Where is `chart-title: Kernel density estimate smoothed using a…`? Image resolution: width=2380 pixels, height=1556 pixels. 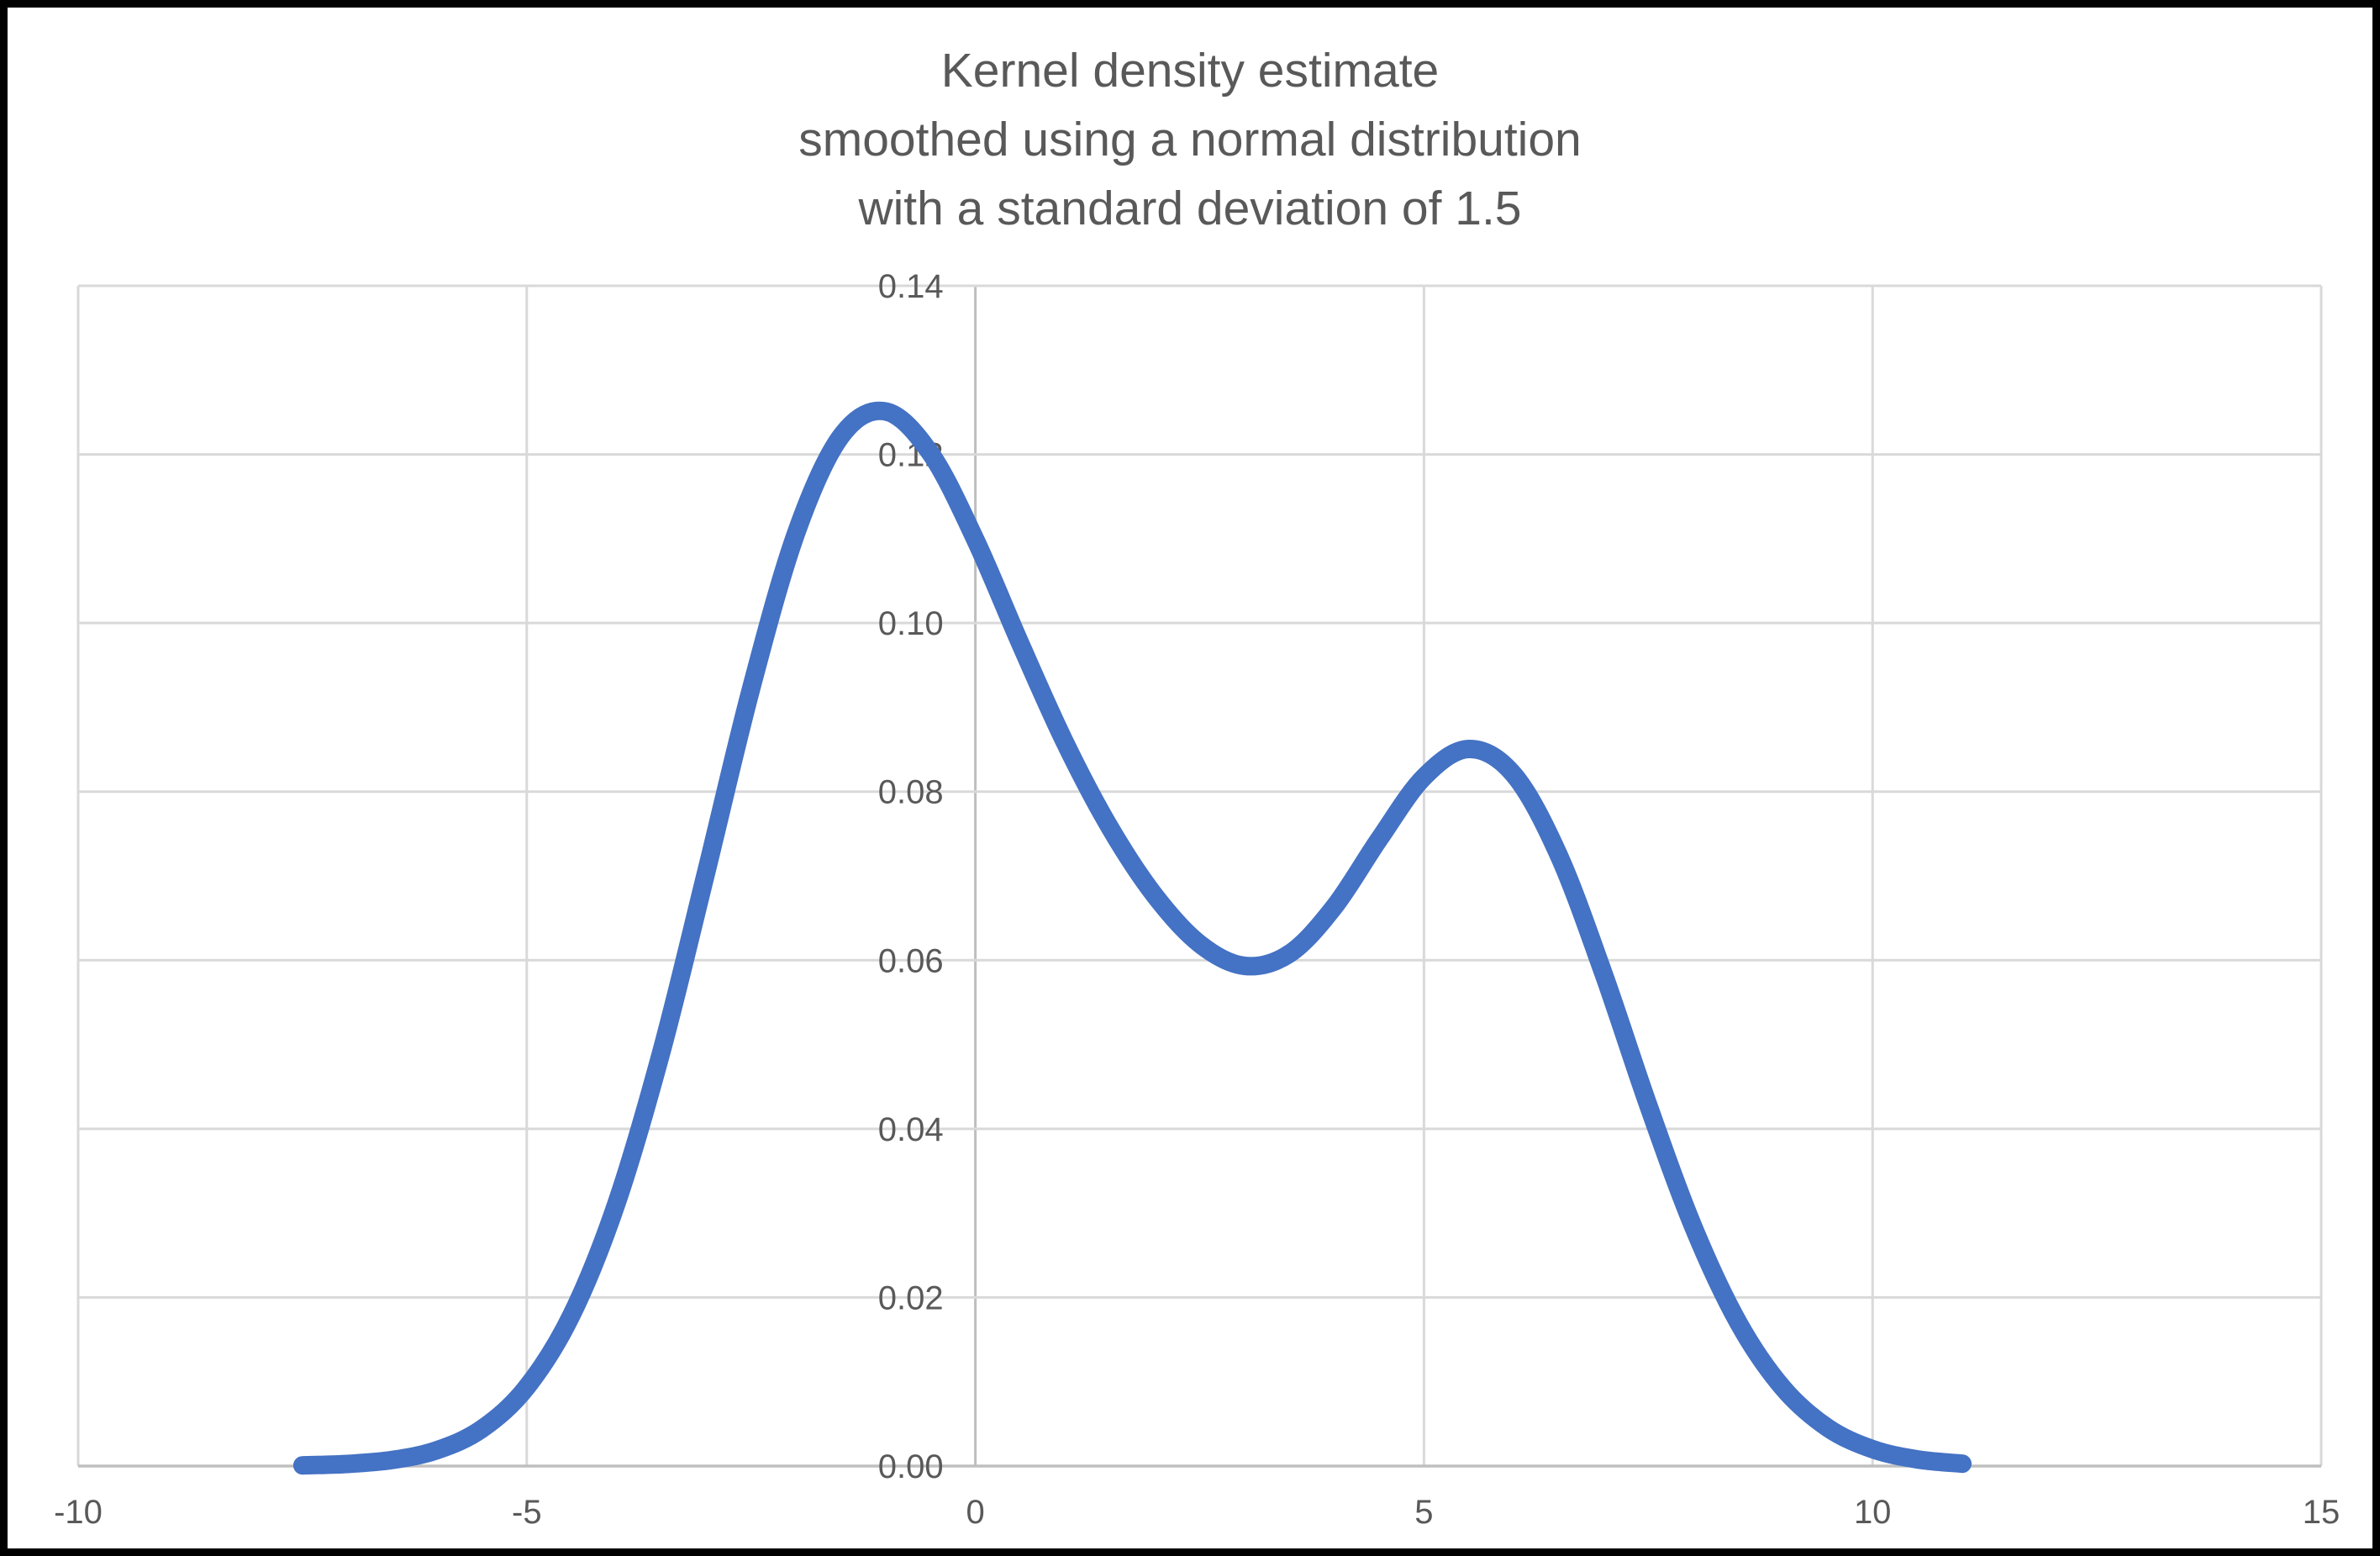
chart-title: Kernel density estimate smoothed using a… is located at coordinates (1190, 139).